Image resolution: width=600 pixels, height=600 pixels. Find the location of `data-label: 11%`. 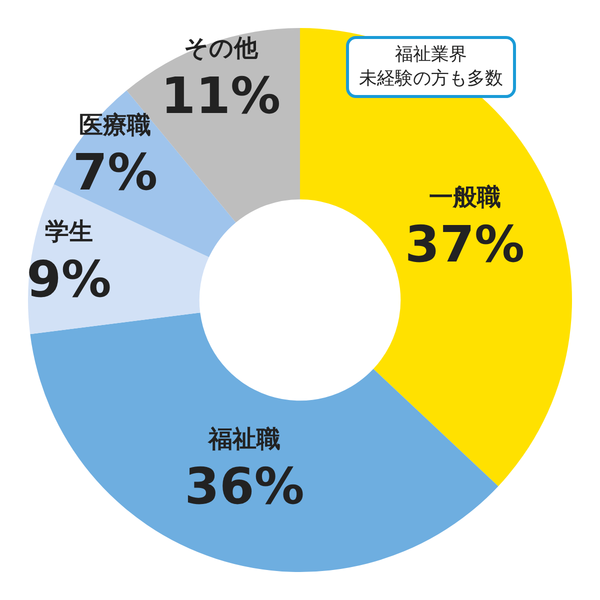

data-label: 11% is located at coordinates (220, 95).